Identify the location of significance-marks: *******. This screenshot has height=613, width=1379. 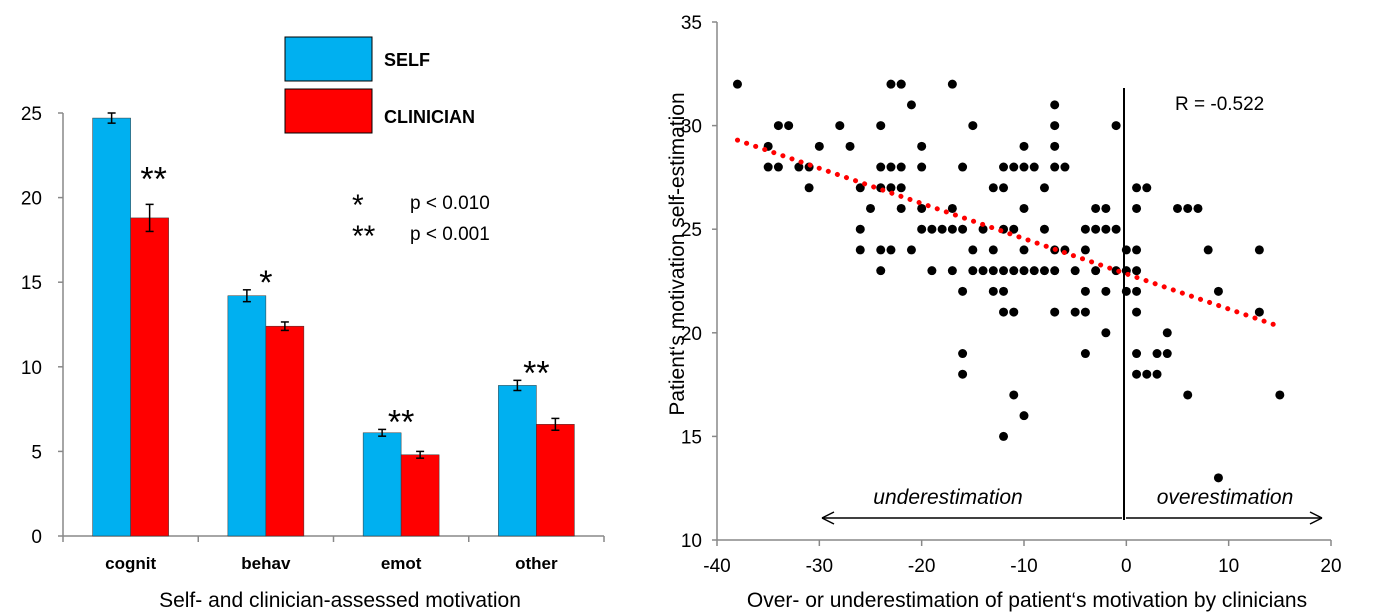
(344, 300).